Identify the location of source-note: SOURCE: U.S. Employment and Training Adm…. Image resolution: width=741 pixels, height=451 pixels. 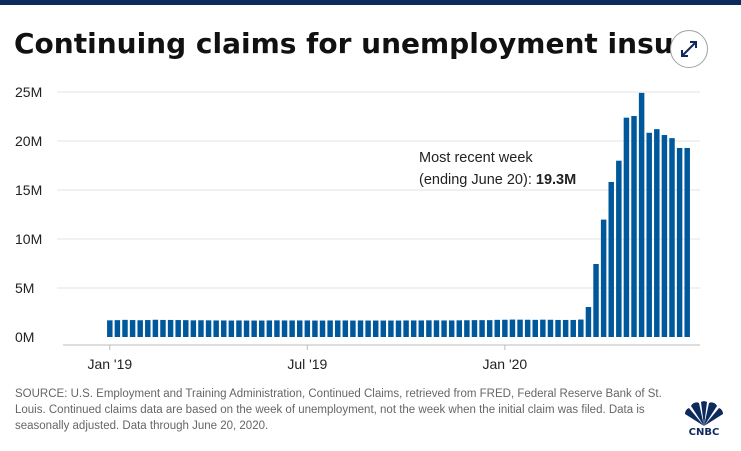
(338, 410).